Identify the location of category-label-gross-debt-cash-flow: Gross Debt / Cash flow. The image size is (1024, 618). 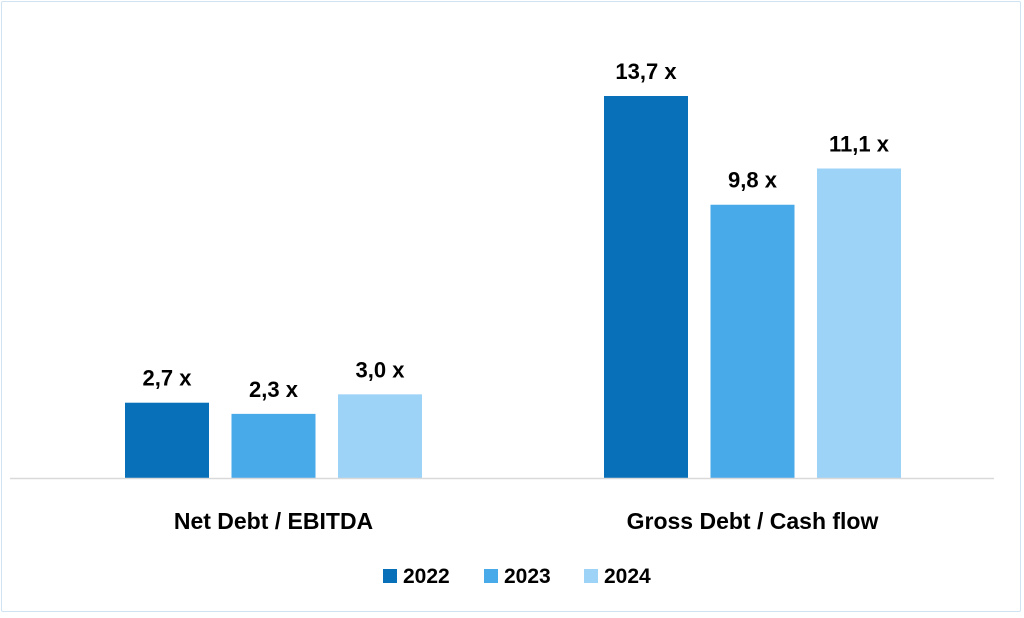
(753, 521).